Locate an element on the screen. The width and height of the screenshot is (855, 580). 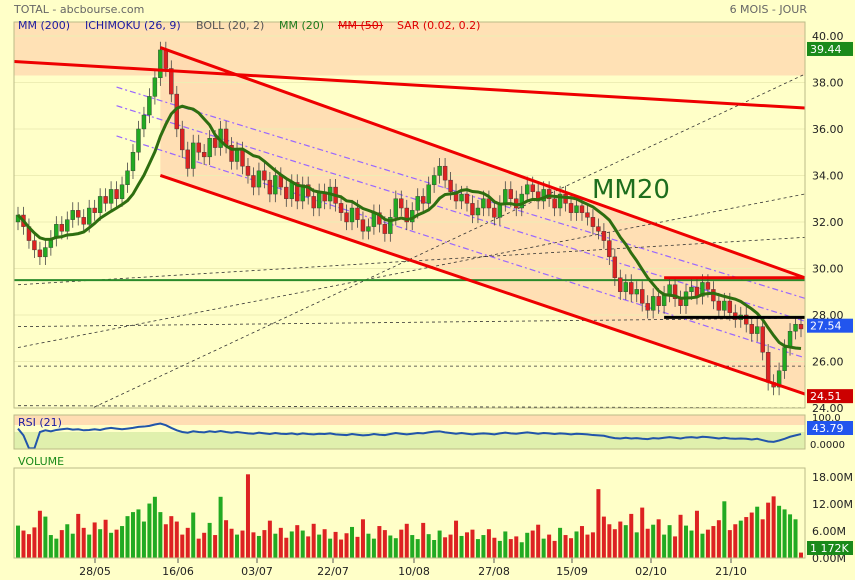
indicator-sar: SAR (0.02, 0.2) is located at coordinates (439, 25).